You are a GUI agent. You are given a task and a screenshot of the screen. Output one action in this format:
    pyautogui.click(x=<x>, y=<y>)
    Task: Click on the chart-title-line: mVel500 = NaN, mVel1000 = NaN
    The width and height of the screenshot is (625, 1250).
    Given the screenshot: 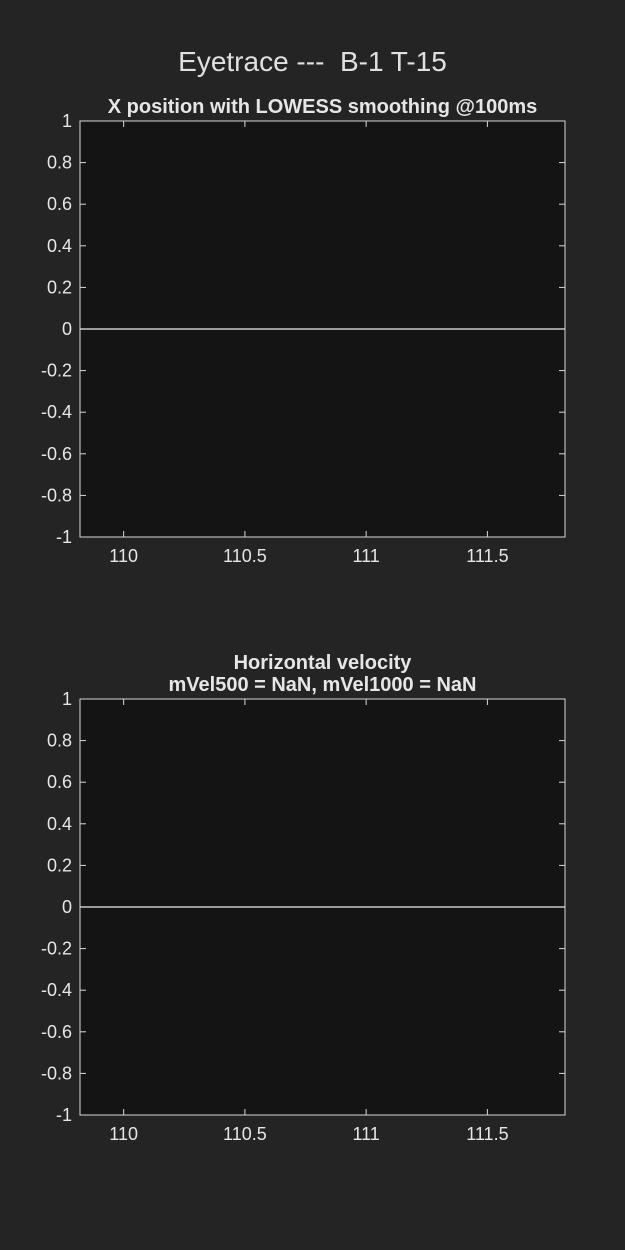 What is the action you would take?
    pyautogui.click(x=323, y=685)
    